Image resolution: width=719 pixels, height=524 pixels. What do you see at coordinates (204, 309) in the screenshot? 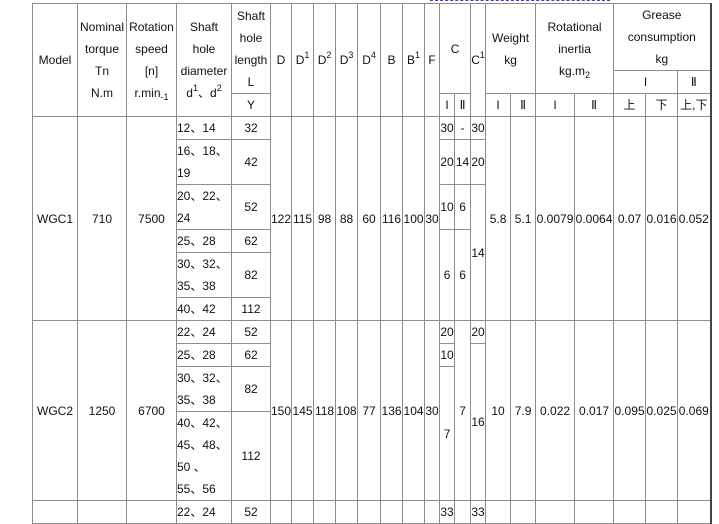
I see `diameter-cell: 40、42` at bounding box center [204, 309].